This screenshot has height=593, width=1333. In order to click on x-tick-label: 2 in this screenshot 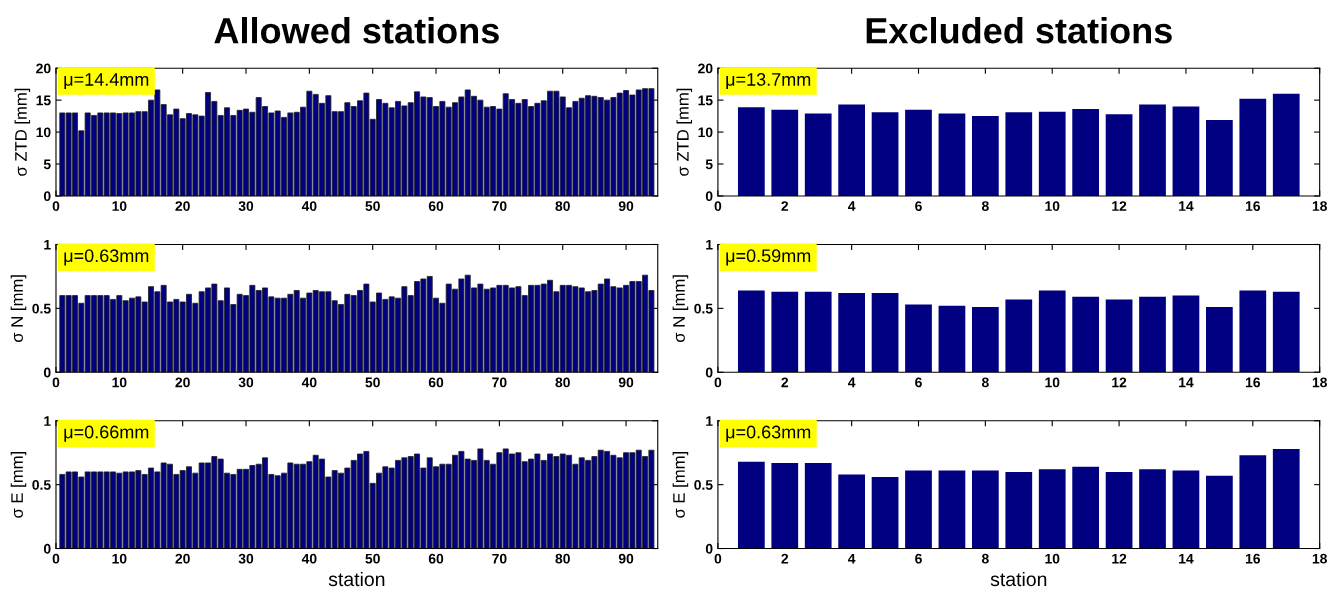, I will do `click(785, 206)`.